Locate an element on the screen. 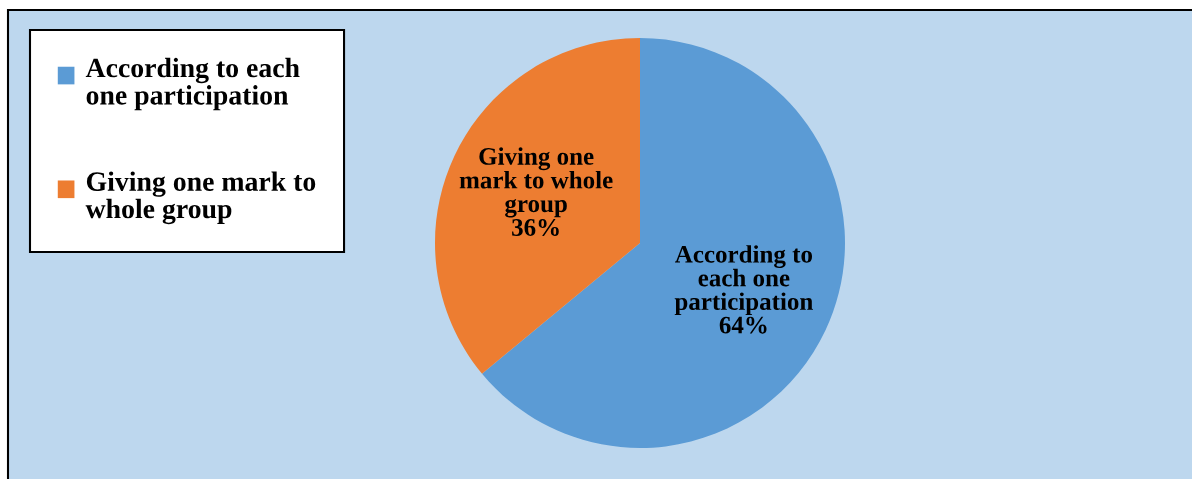 The width and height of the screenshot is (1192, 479). legend-label: Giving one mark to whole group is located at coordinates (200, 198).